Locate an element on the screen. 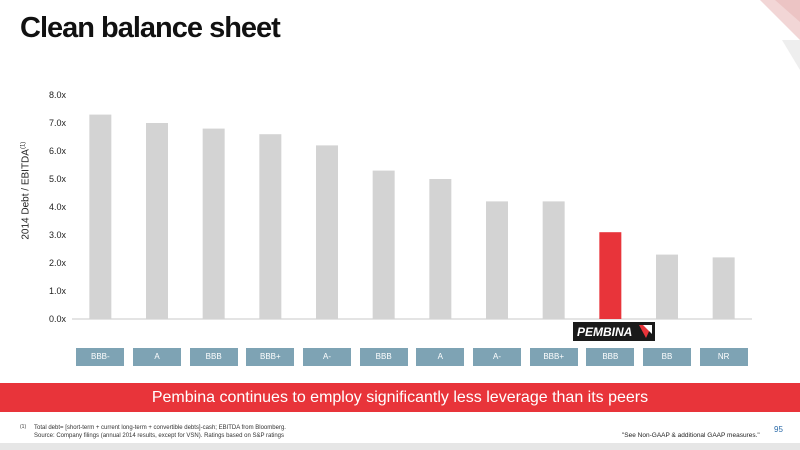 Image resolution: width=800 pixels, height=450 pixels. y-tick-label: 1.0x is located at coordinates (58, 291).